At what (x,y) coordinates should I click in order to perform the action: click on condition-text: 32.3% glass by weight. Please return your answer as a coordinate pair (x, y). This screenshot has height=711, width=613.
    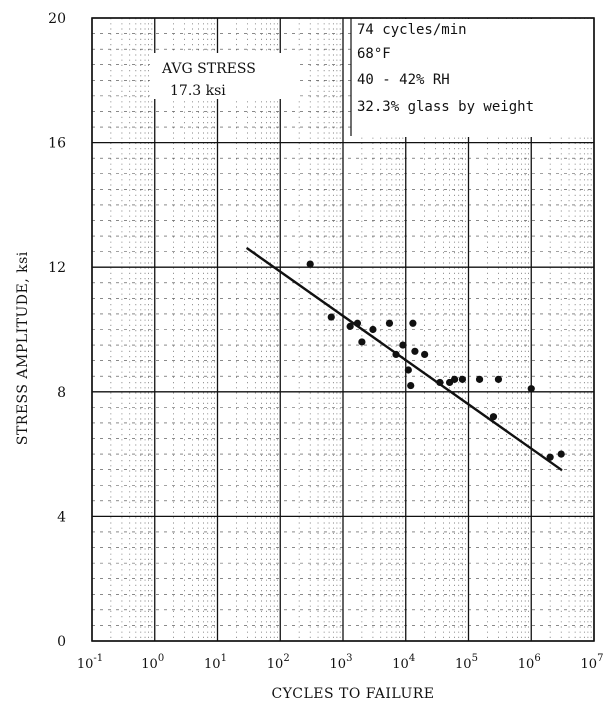
    Looking at the image, I should click on (445, 107).